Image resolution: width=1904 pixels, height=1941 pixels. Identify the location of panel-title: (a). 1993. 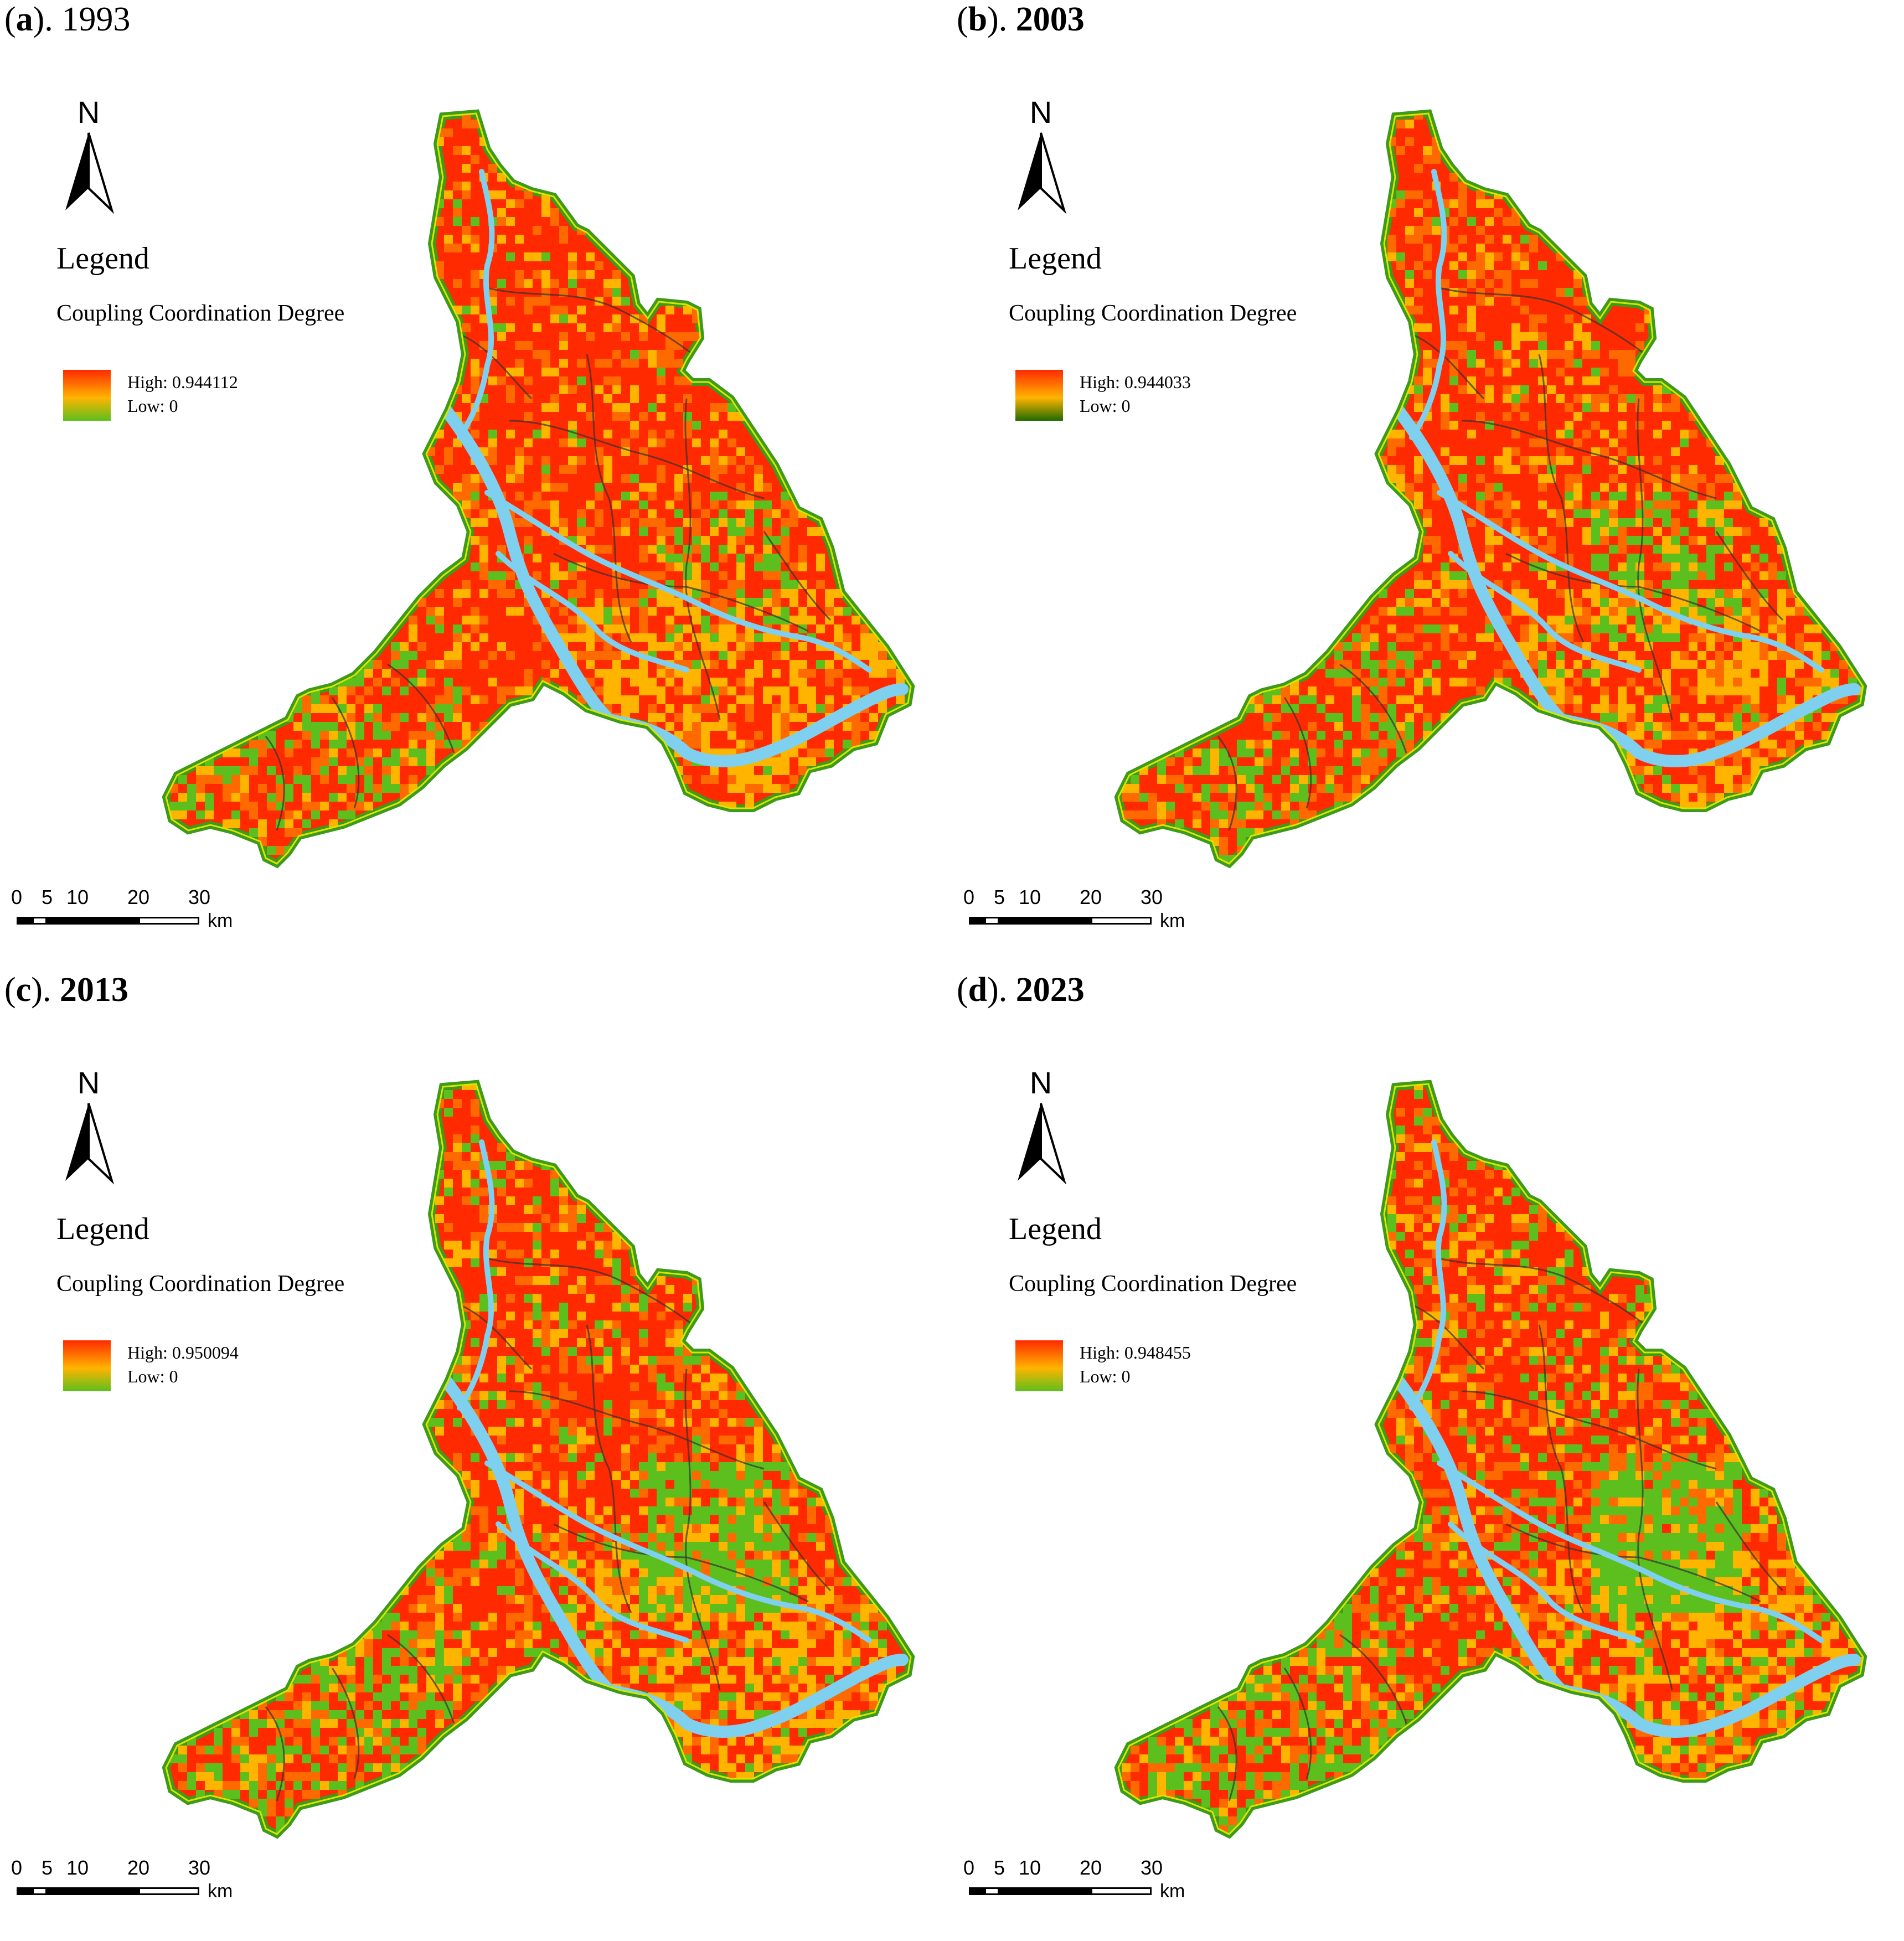
(67, 19).